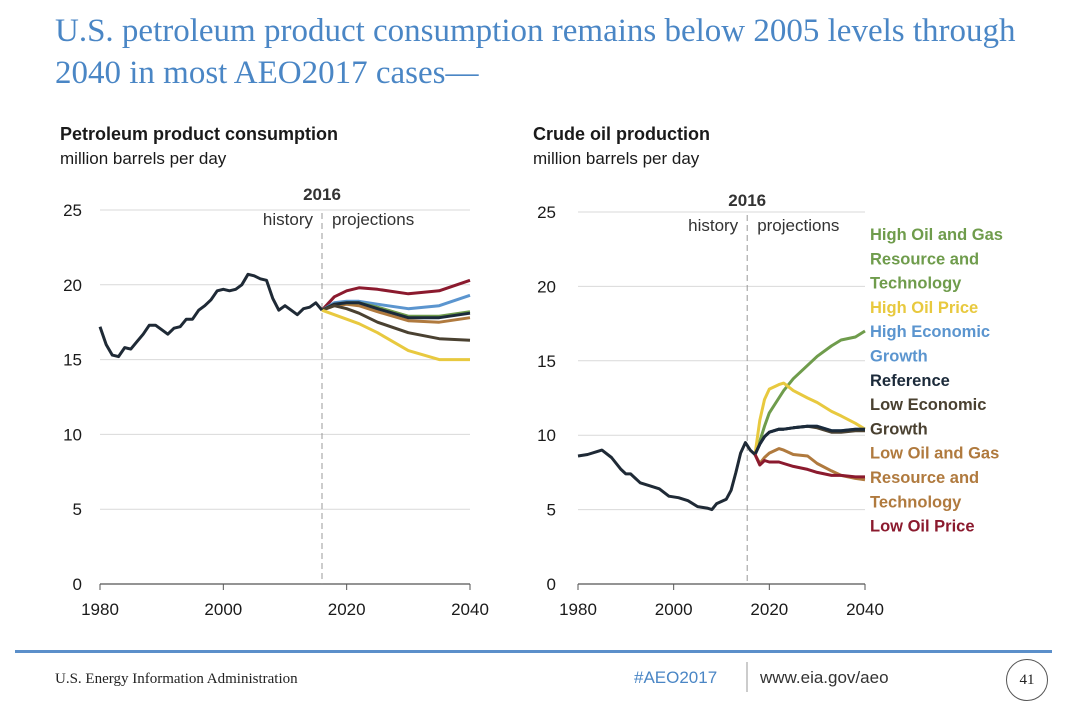 Image resolution: width=1085 pixels, height=711 pixels. I want to click on legend-label: High Oil and Gas, so click(936, 235).